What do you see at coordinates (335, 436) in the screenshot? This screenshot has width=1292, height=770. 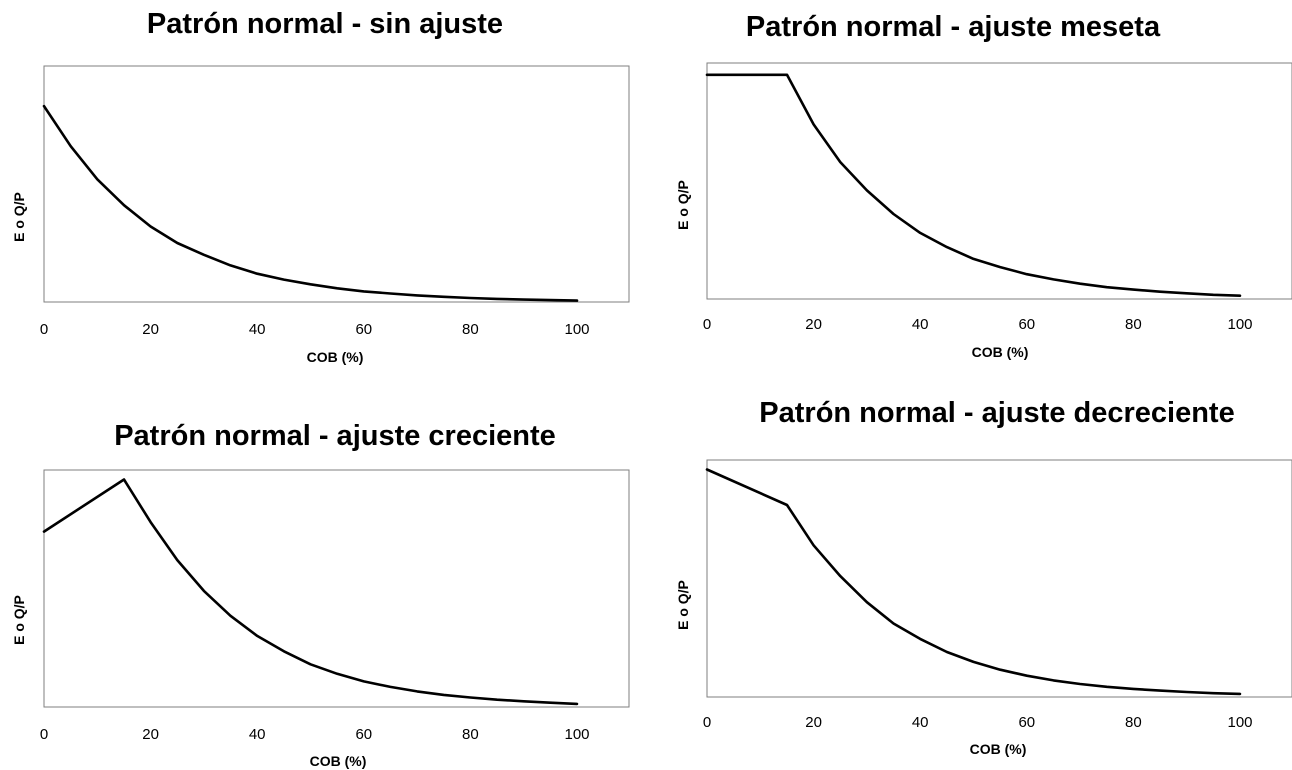 I see `chart-title: Patrón normal - ajuste creciente` at bounding box center [335, 436].